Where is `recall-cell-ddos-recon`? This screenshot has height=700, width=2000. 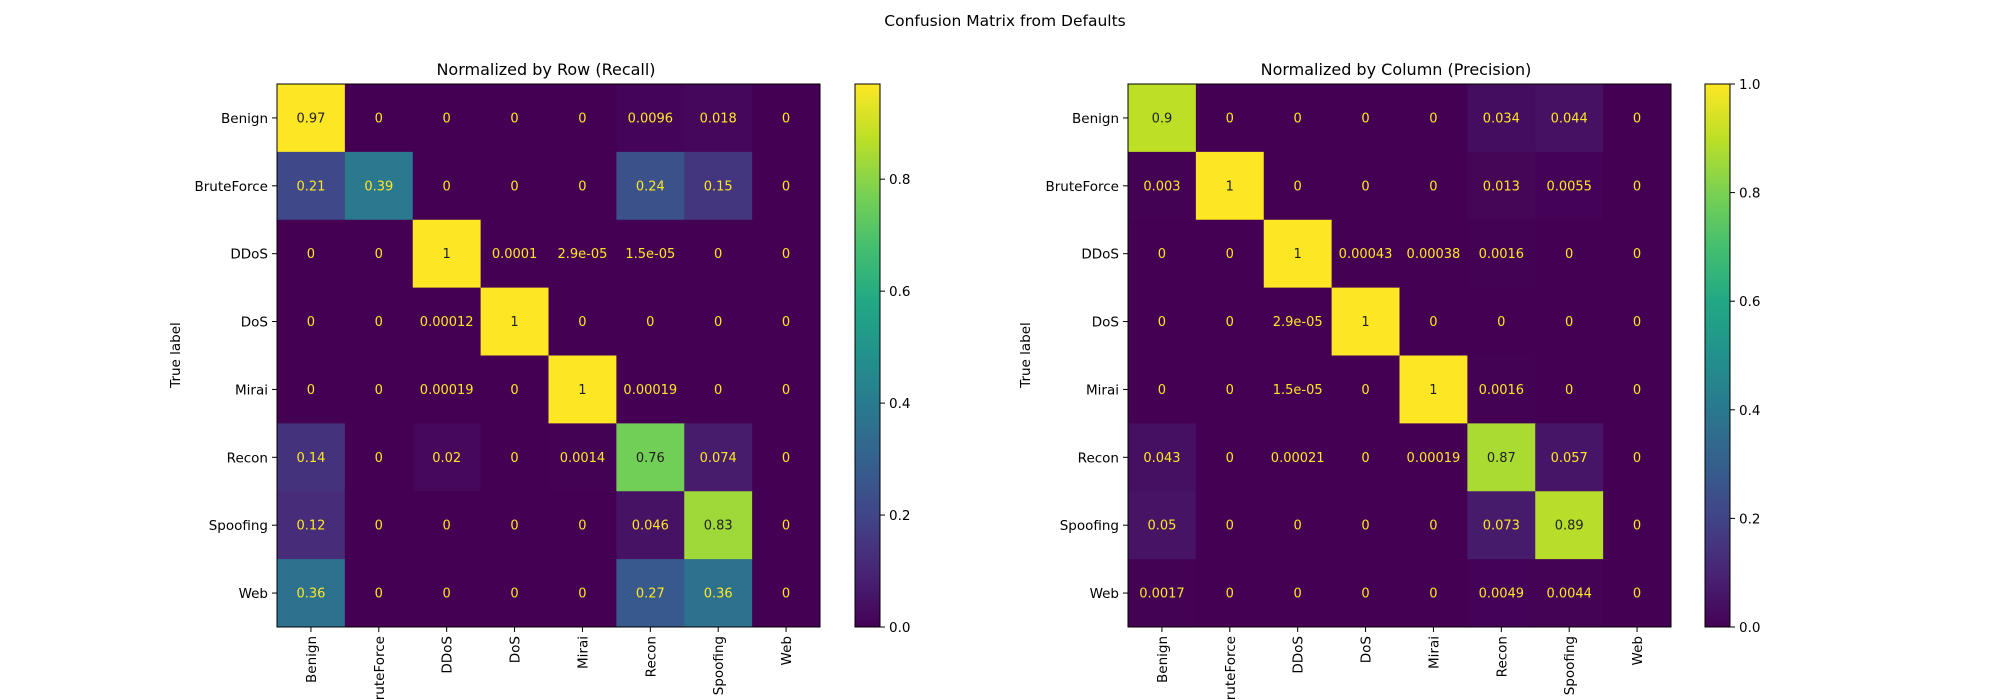 recall-cell-ddos-recon is located at coordinates (650, 254).